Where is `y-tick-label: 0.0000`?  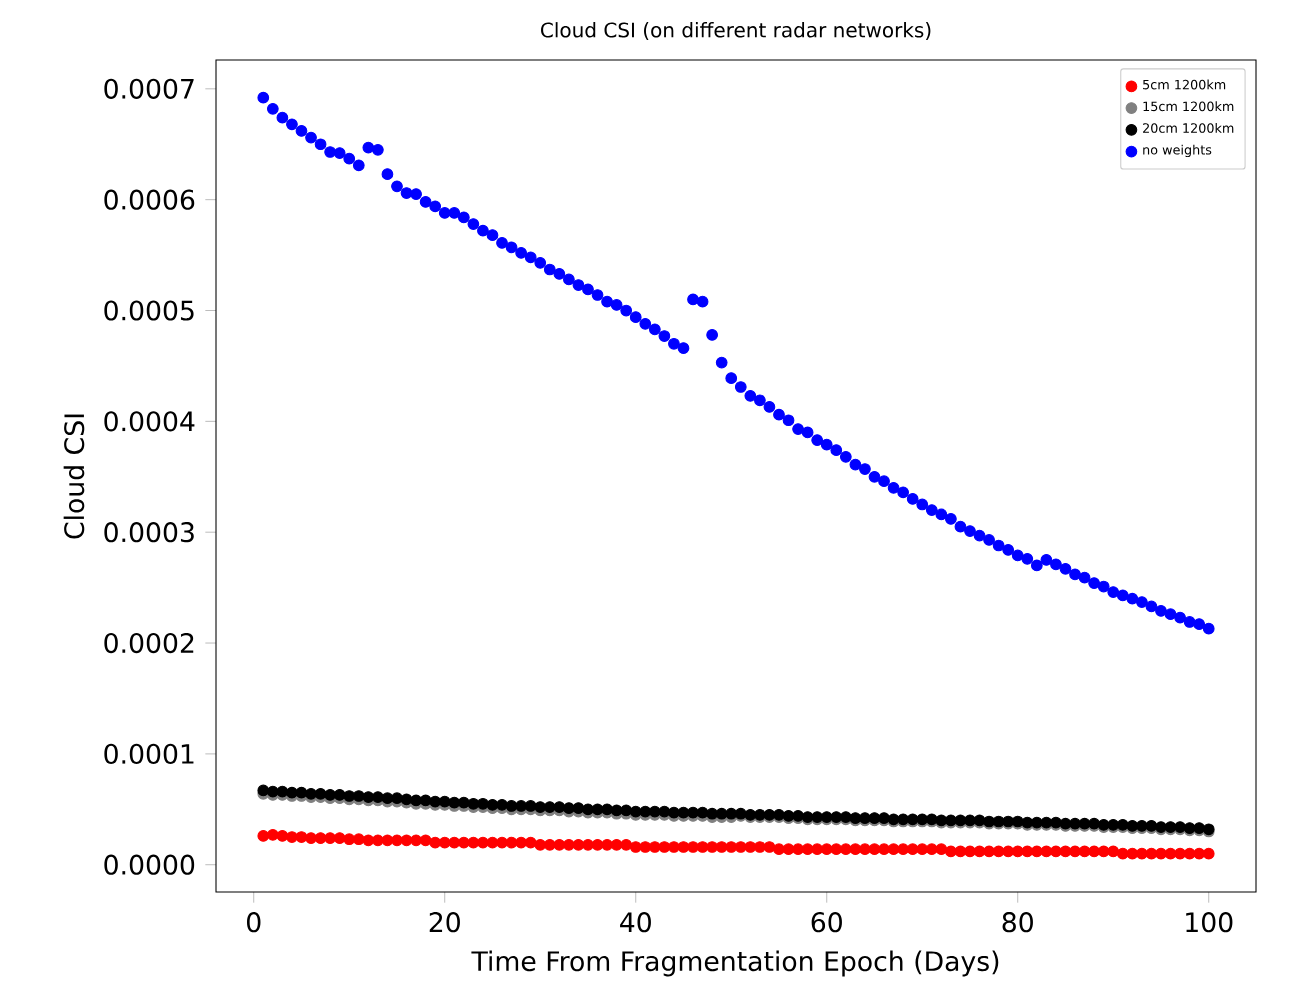
y-tick-label: 0.0000 is located at coordinates (149, 864).